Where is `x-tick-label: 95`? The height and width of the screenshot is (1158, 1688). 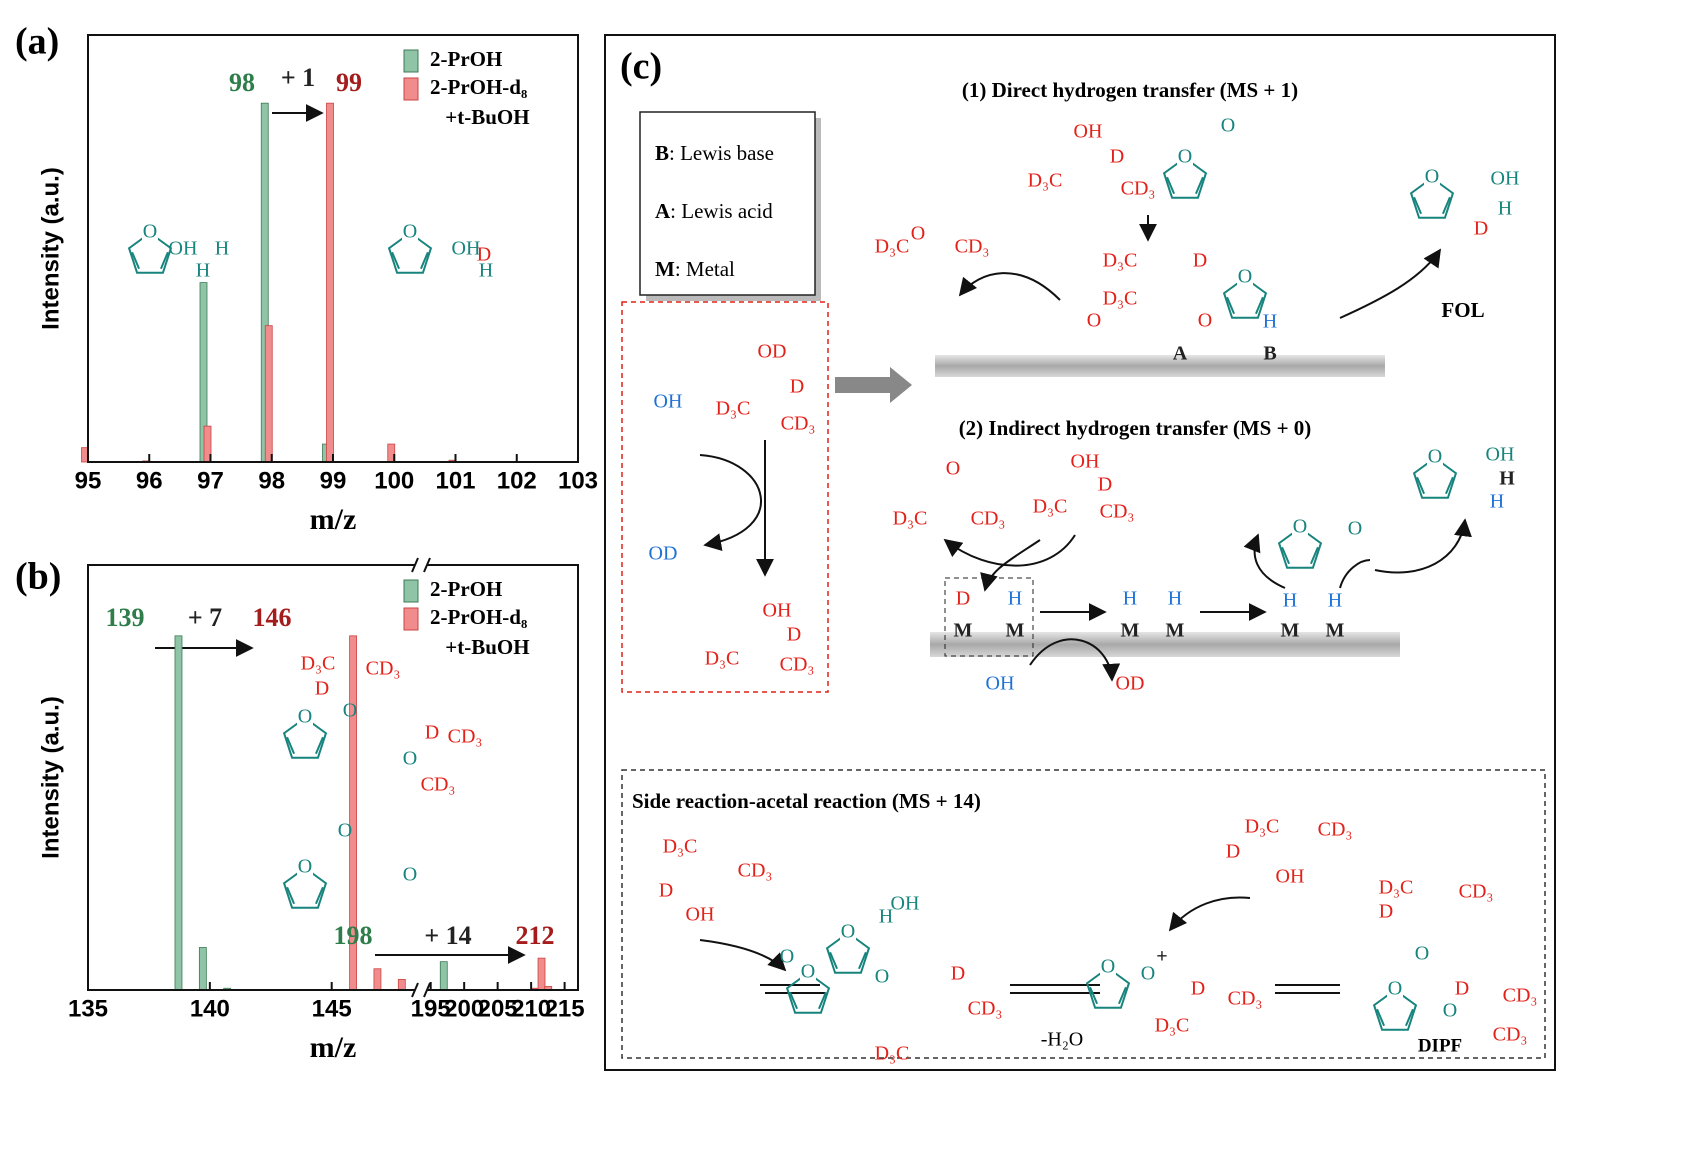 x-tick-label: 95 is located at coordinates (88, 480).